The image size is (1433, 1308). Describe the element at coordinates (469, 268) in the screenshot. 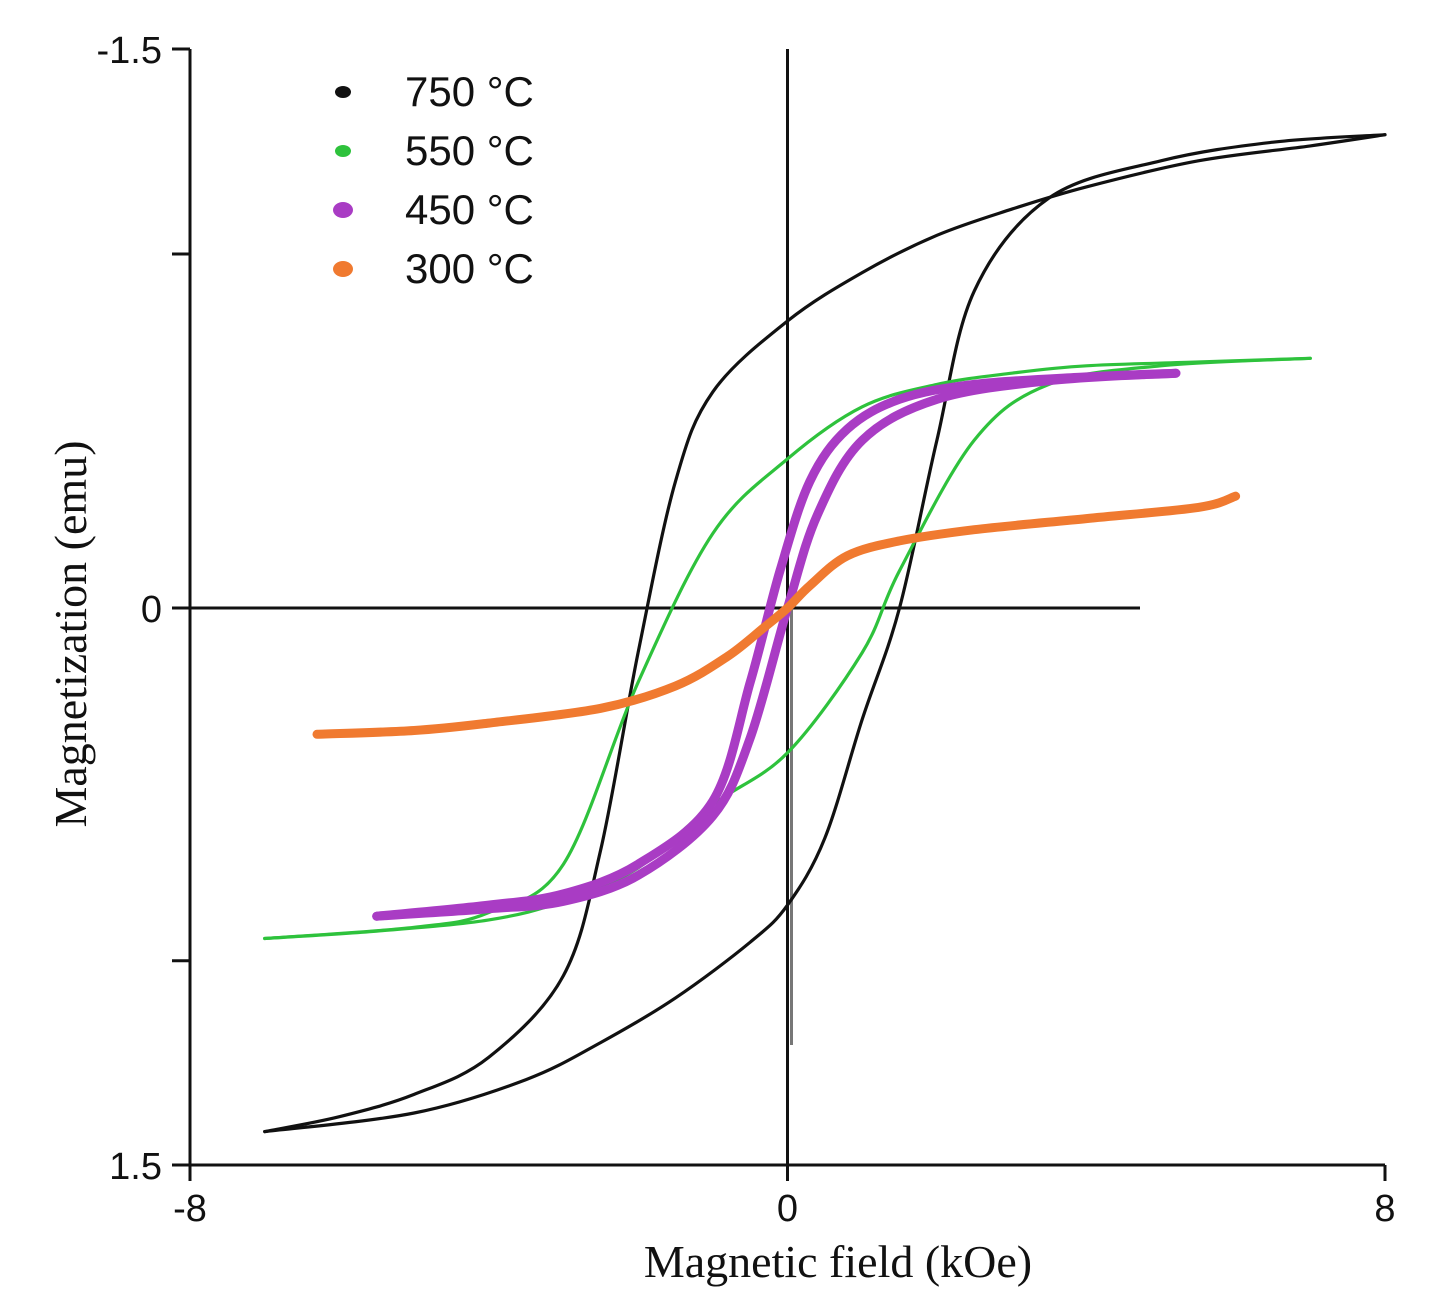

I see `legend-label: 300 °C` at that location.